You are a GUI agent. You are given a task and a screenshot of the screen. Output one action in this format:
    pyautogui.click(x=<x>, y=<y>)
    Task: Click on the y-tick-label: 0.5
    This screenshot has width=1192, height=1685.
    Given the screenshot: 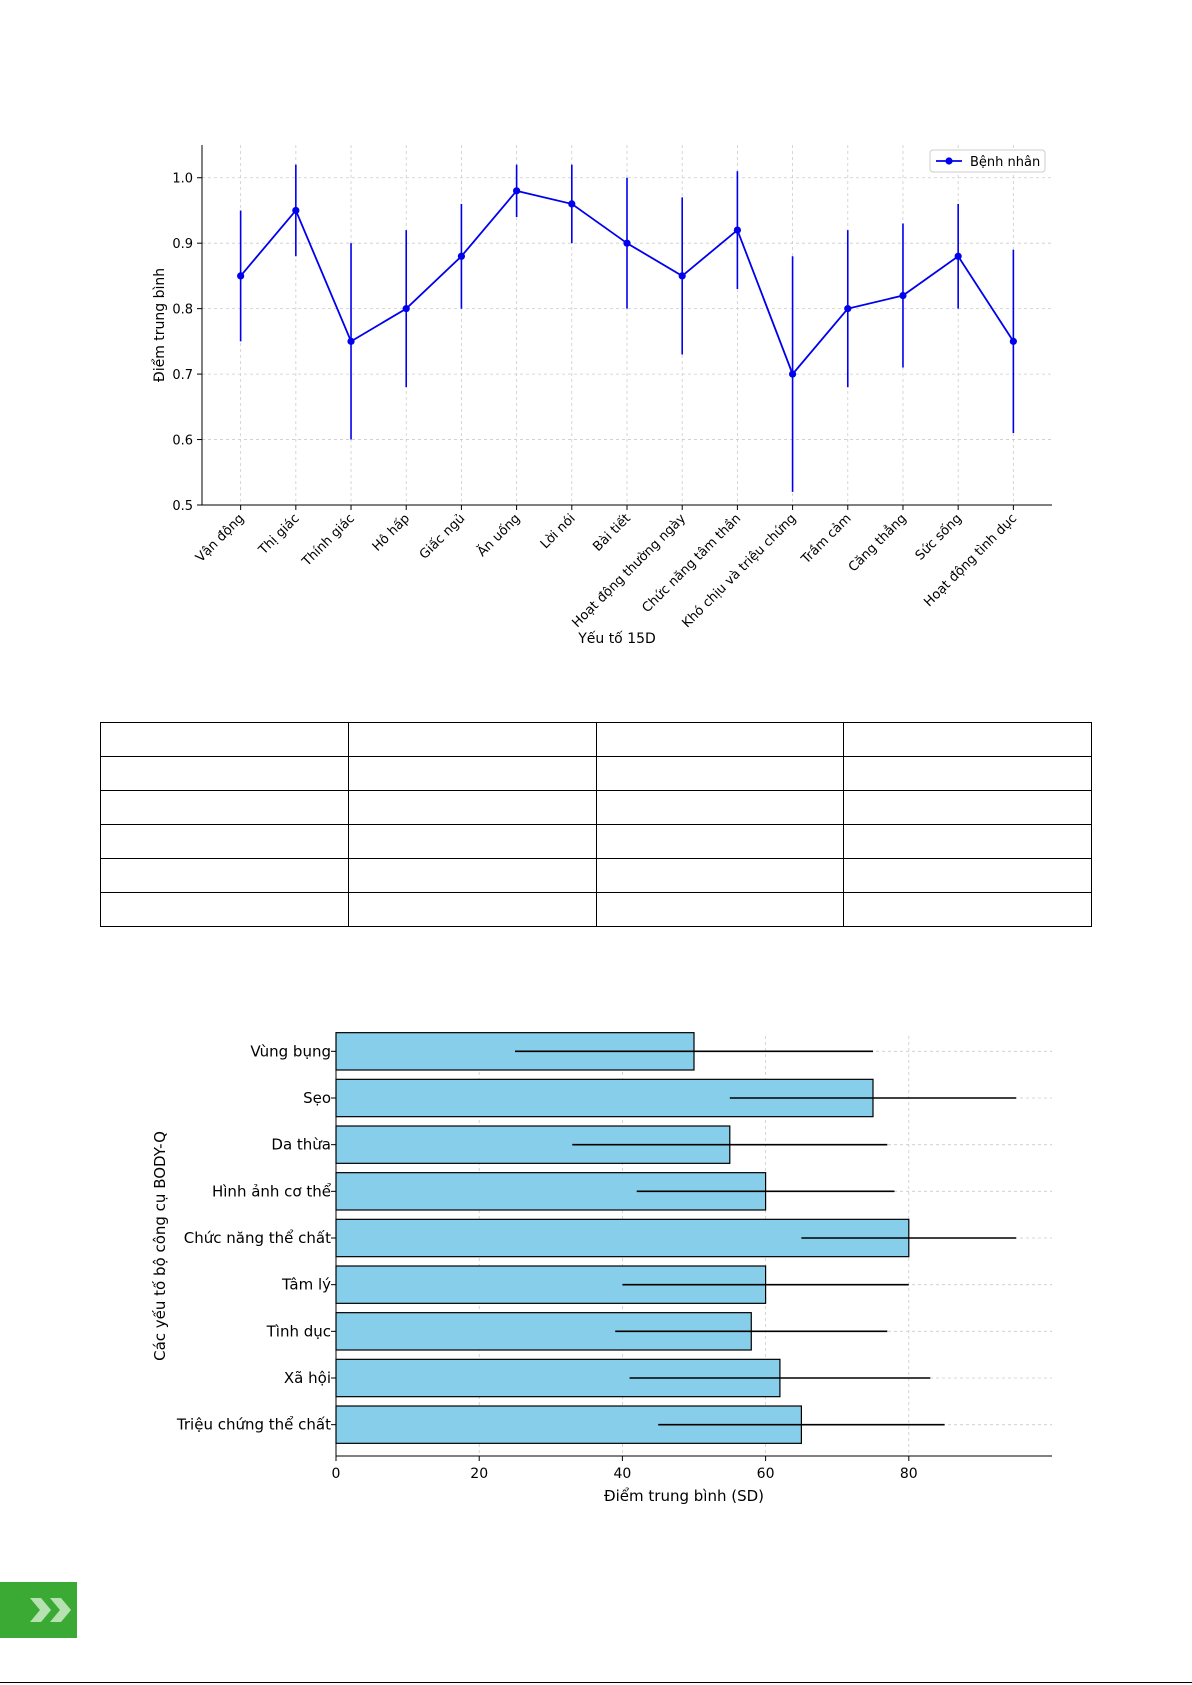 What is the action you would take?
    pyautogui.click(x=182, y=506)
    